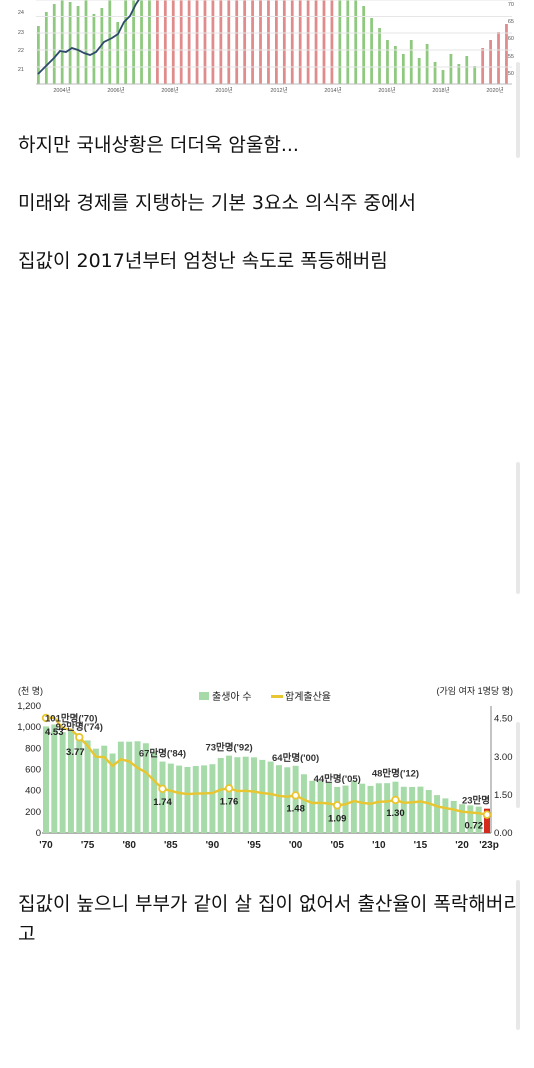 Image resolution: width=534 pixels, height=1068 pixels. Describe the element at coordinates (386, 90) in the screenshot. I see `chart1-x-tick: 2016년` at that location.